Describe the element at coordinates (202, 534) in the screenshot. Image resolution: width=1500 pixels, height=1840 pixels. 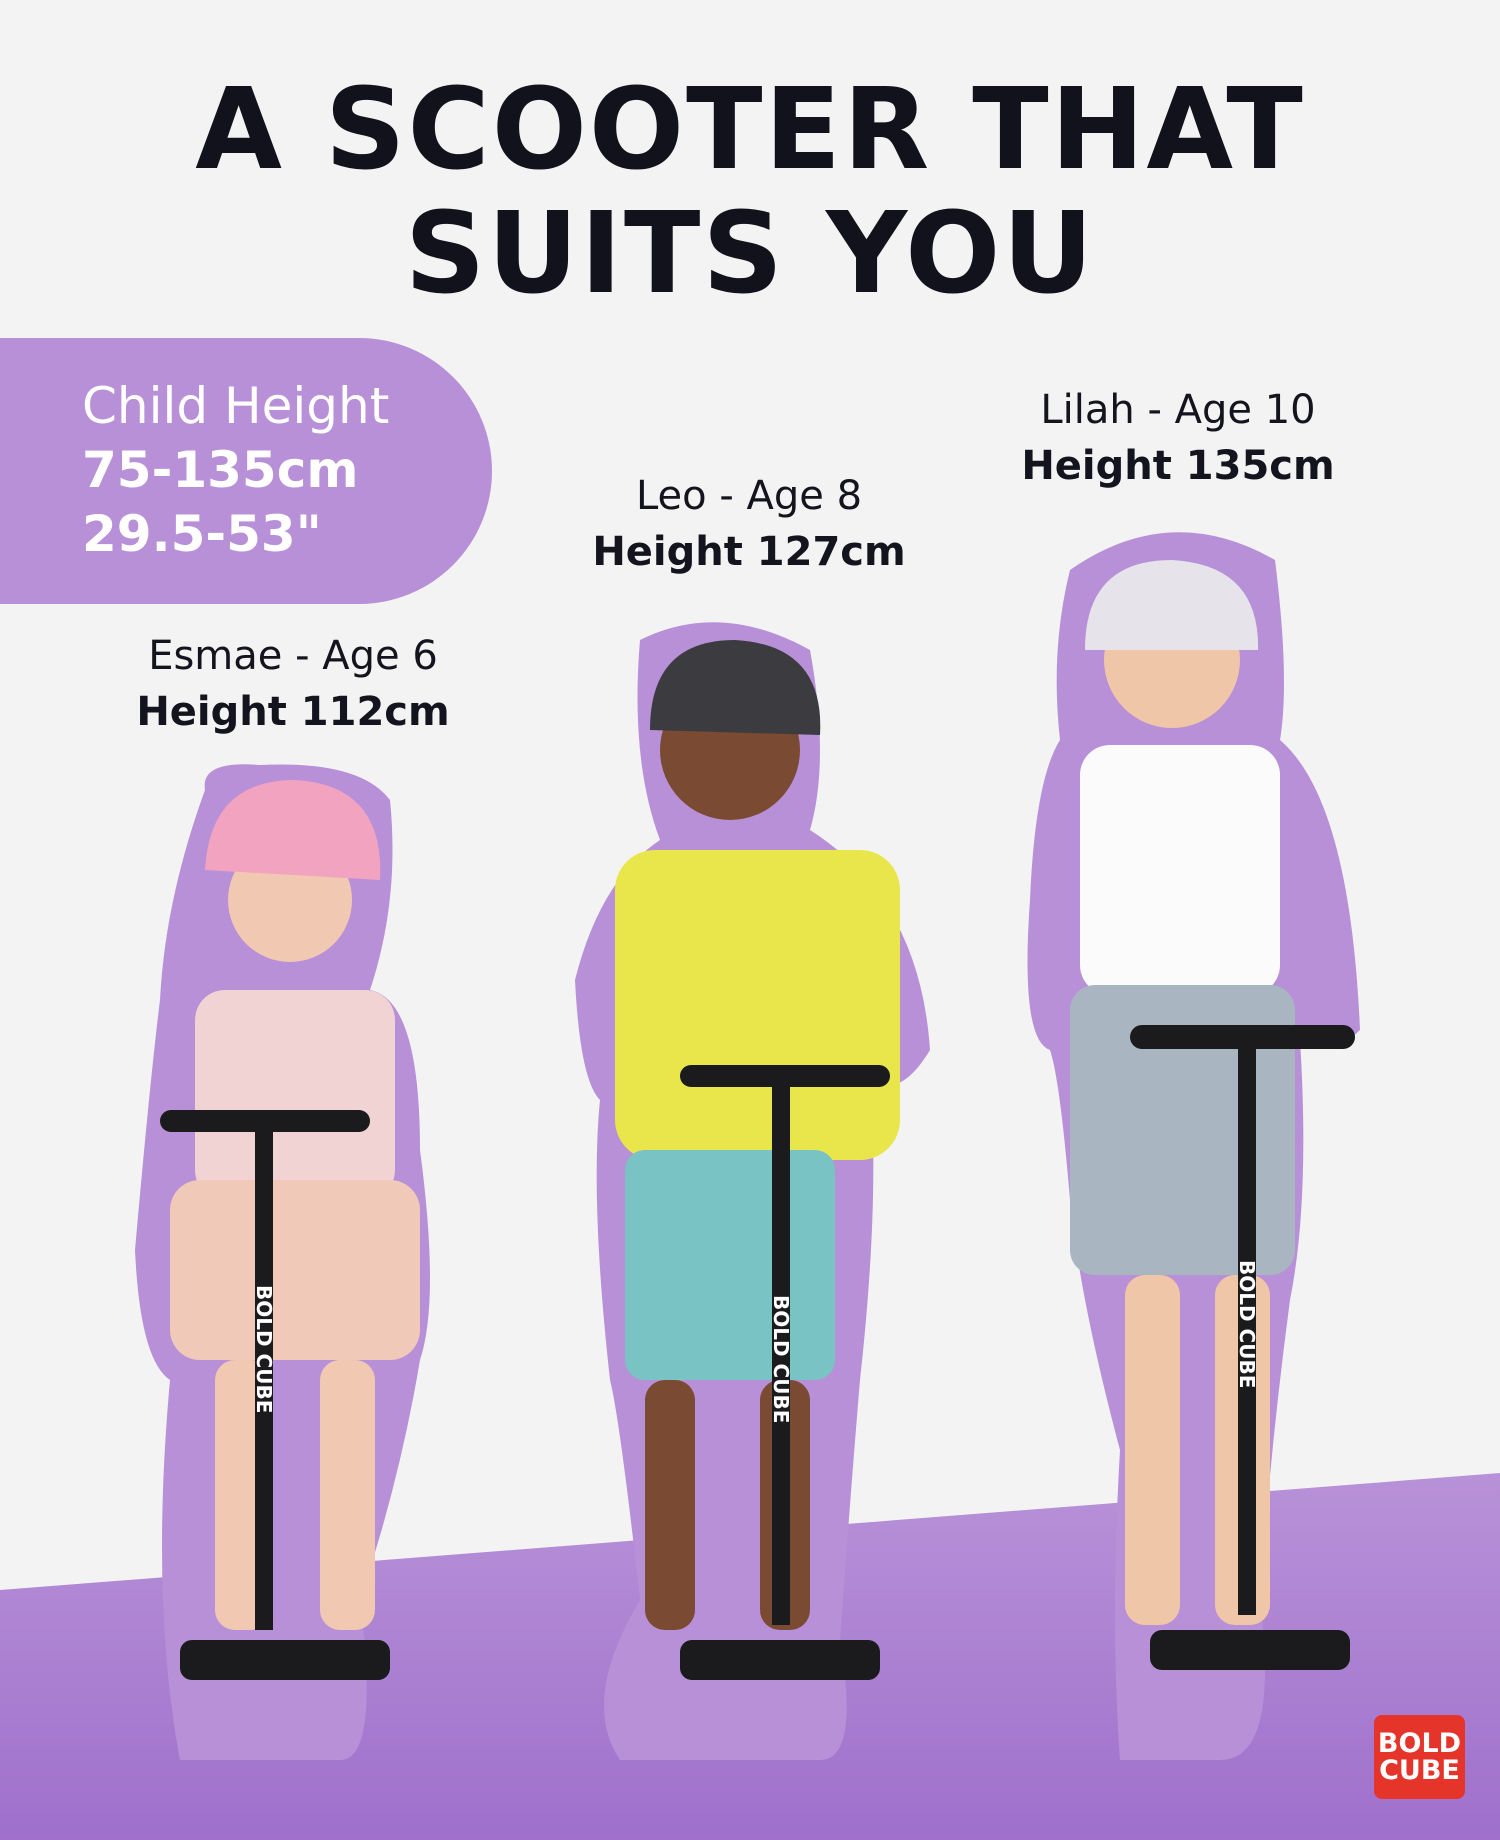
I see `height-inches: 29.5-53"` at that location.